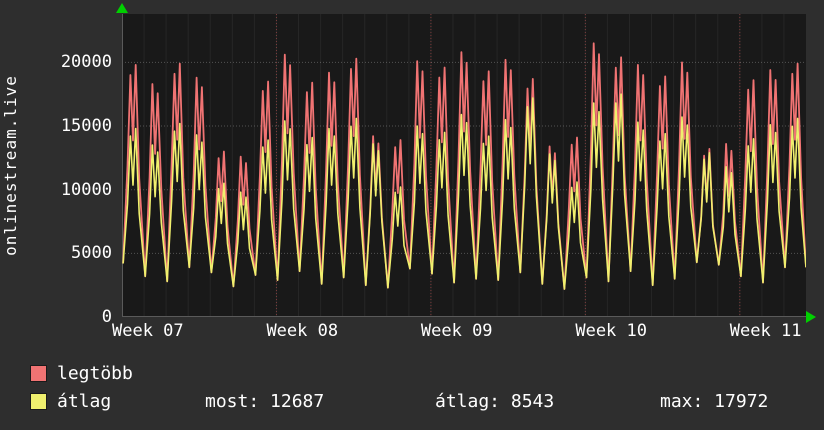  I want to click on legend-item-atlag: átlag, so click(70, 401).